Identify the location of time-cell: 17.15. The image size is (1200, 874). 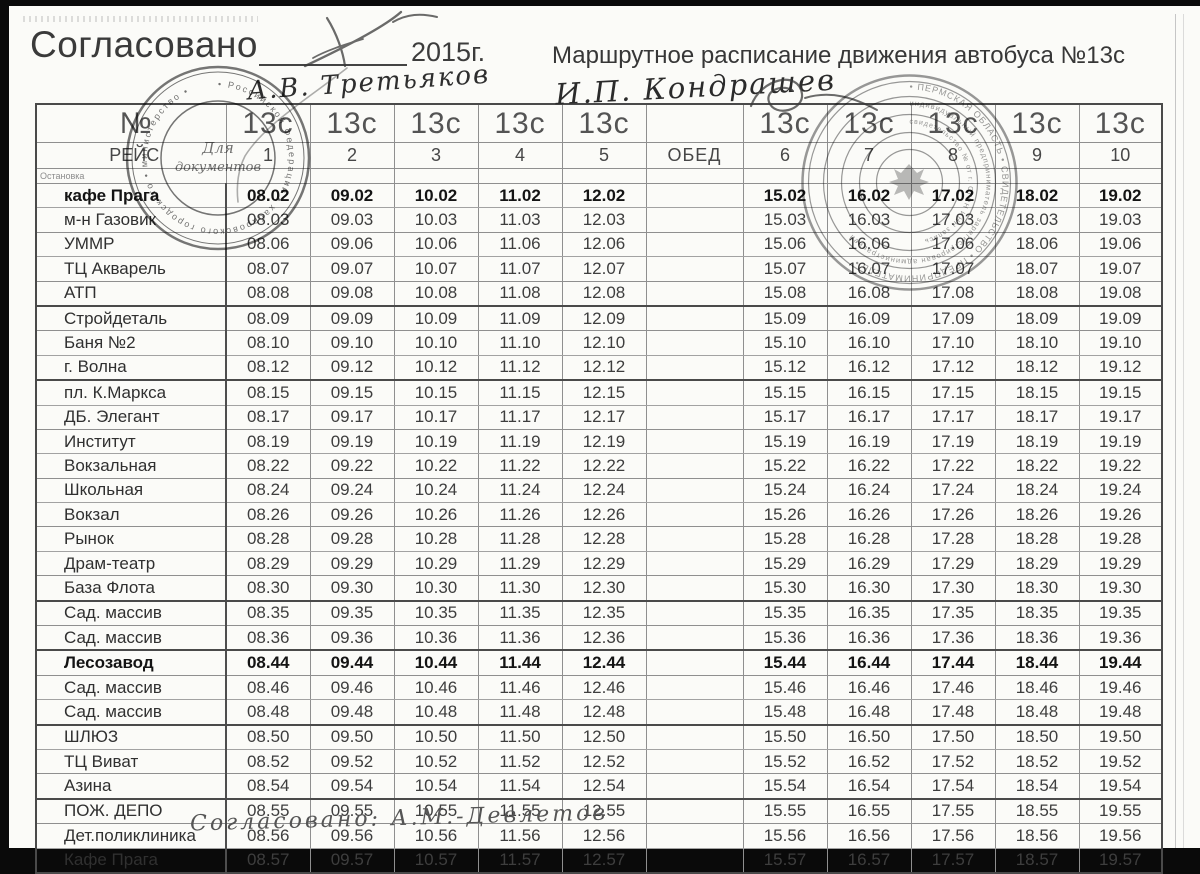
(953, 392).